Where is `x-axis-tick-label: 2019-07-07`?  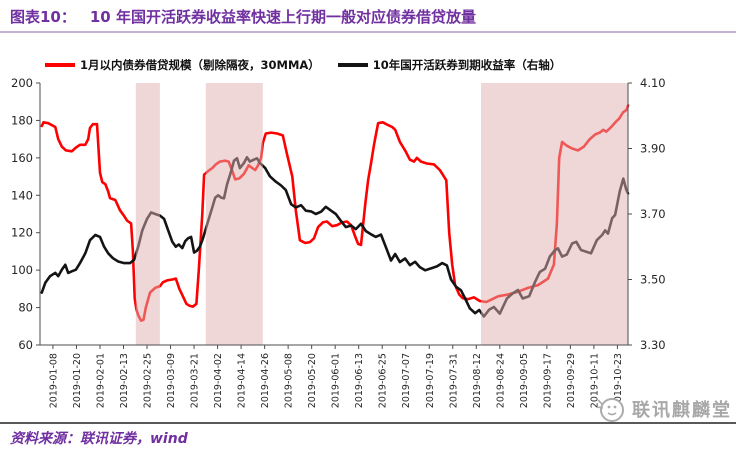
x-axis-tick-label: 2019-07-07 is located at coordinates (406, 380).